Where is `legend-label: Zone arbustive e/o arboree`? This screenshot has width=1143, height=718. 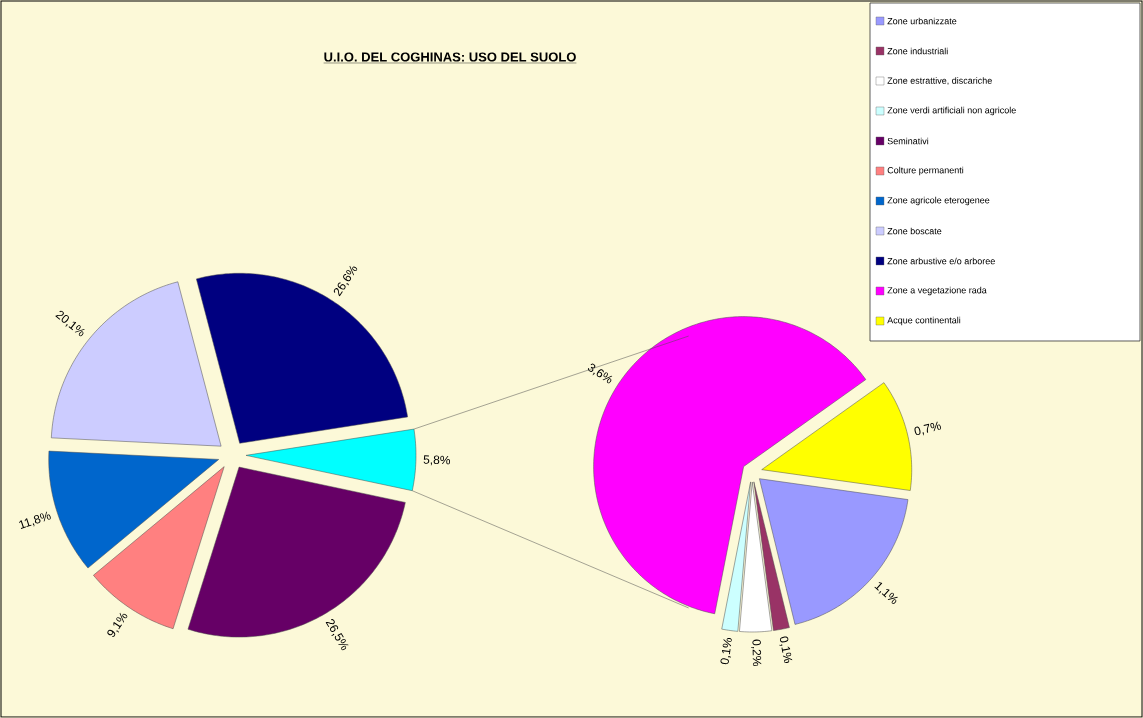
legend-label: Zone arbustive e/o arboree is located at coordinates (941, 261).